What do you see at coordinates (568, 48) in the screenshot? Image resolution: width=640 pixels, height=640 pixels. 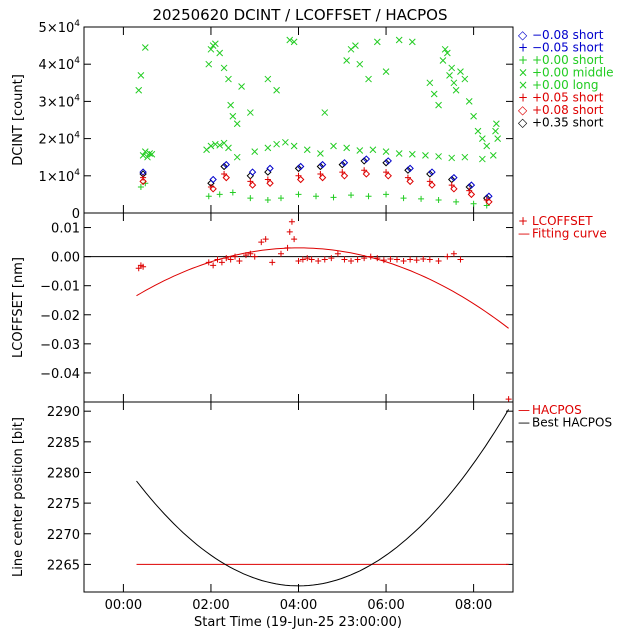 I see `legend-entry: −0.05 short` at bounding box center [568, 48].